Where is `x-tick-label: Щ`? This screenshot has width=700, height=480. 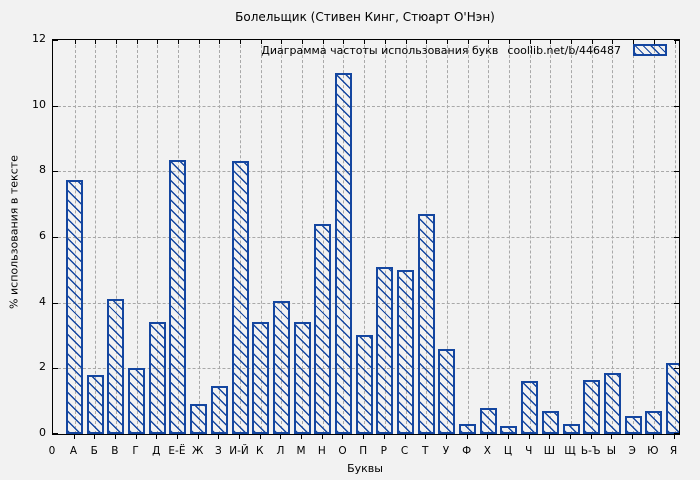 x-tick-label: Щ is located at coordinates (570, 451).